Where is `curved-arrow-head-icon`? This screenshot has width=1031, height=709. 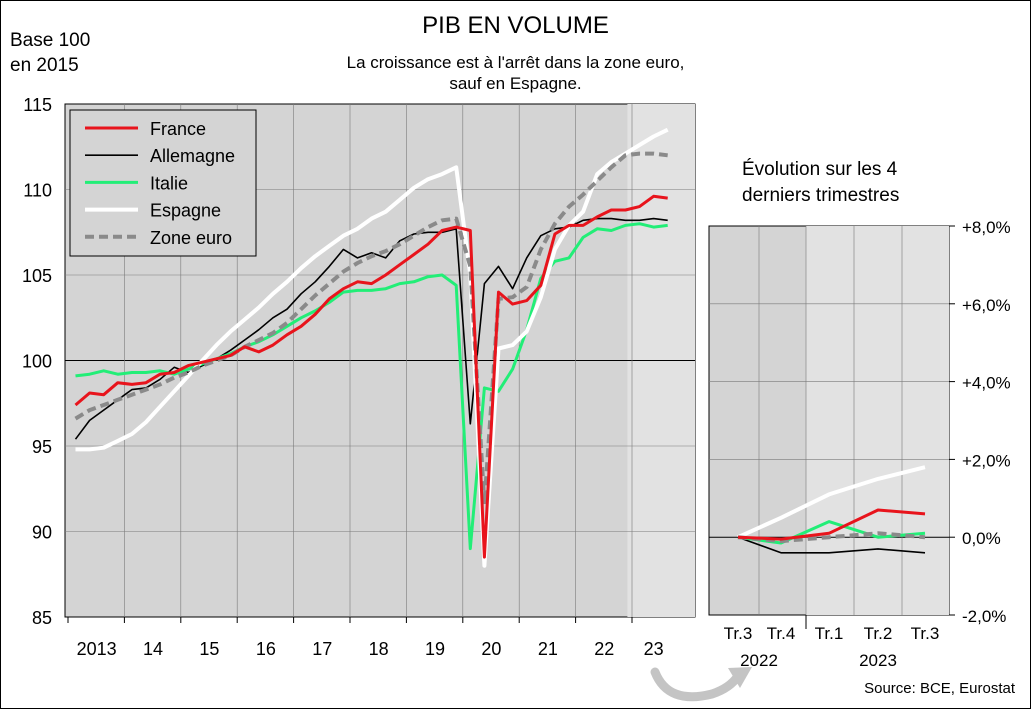
curved-arrow-head-icon is located at coordinates (740, 677).